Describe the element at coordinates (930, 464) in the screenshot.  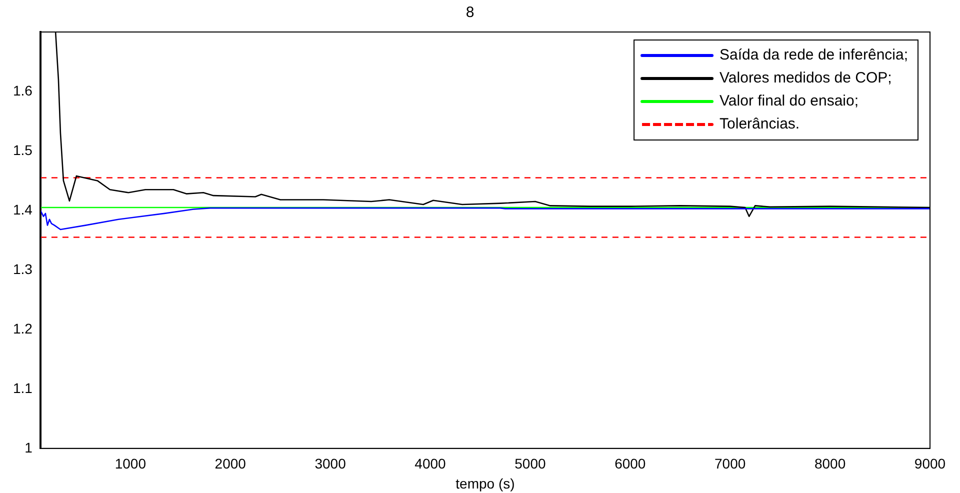
I see `x-tick-label: 9000` at that location.